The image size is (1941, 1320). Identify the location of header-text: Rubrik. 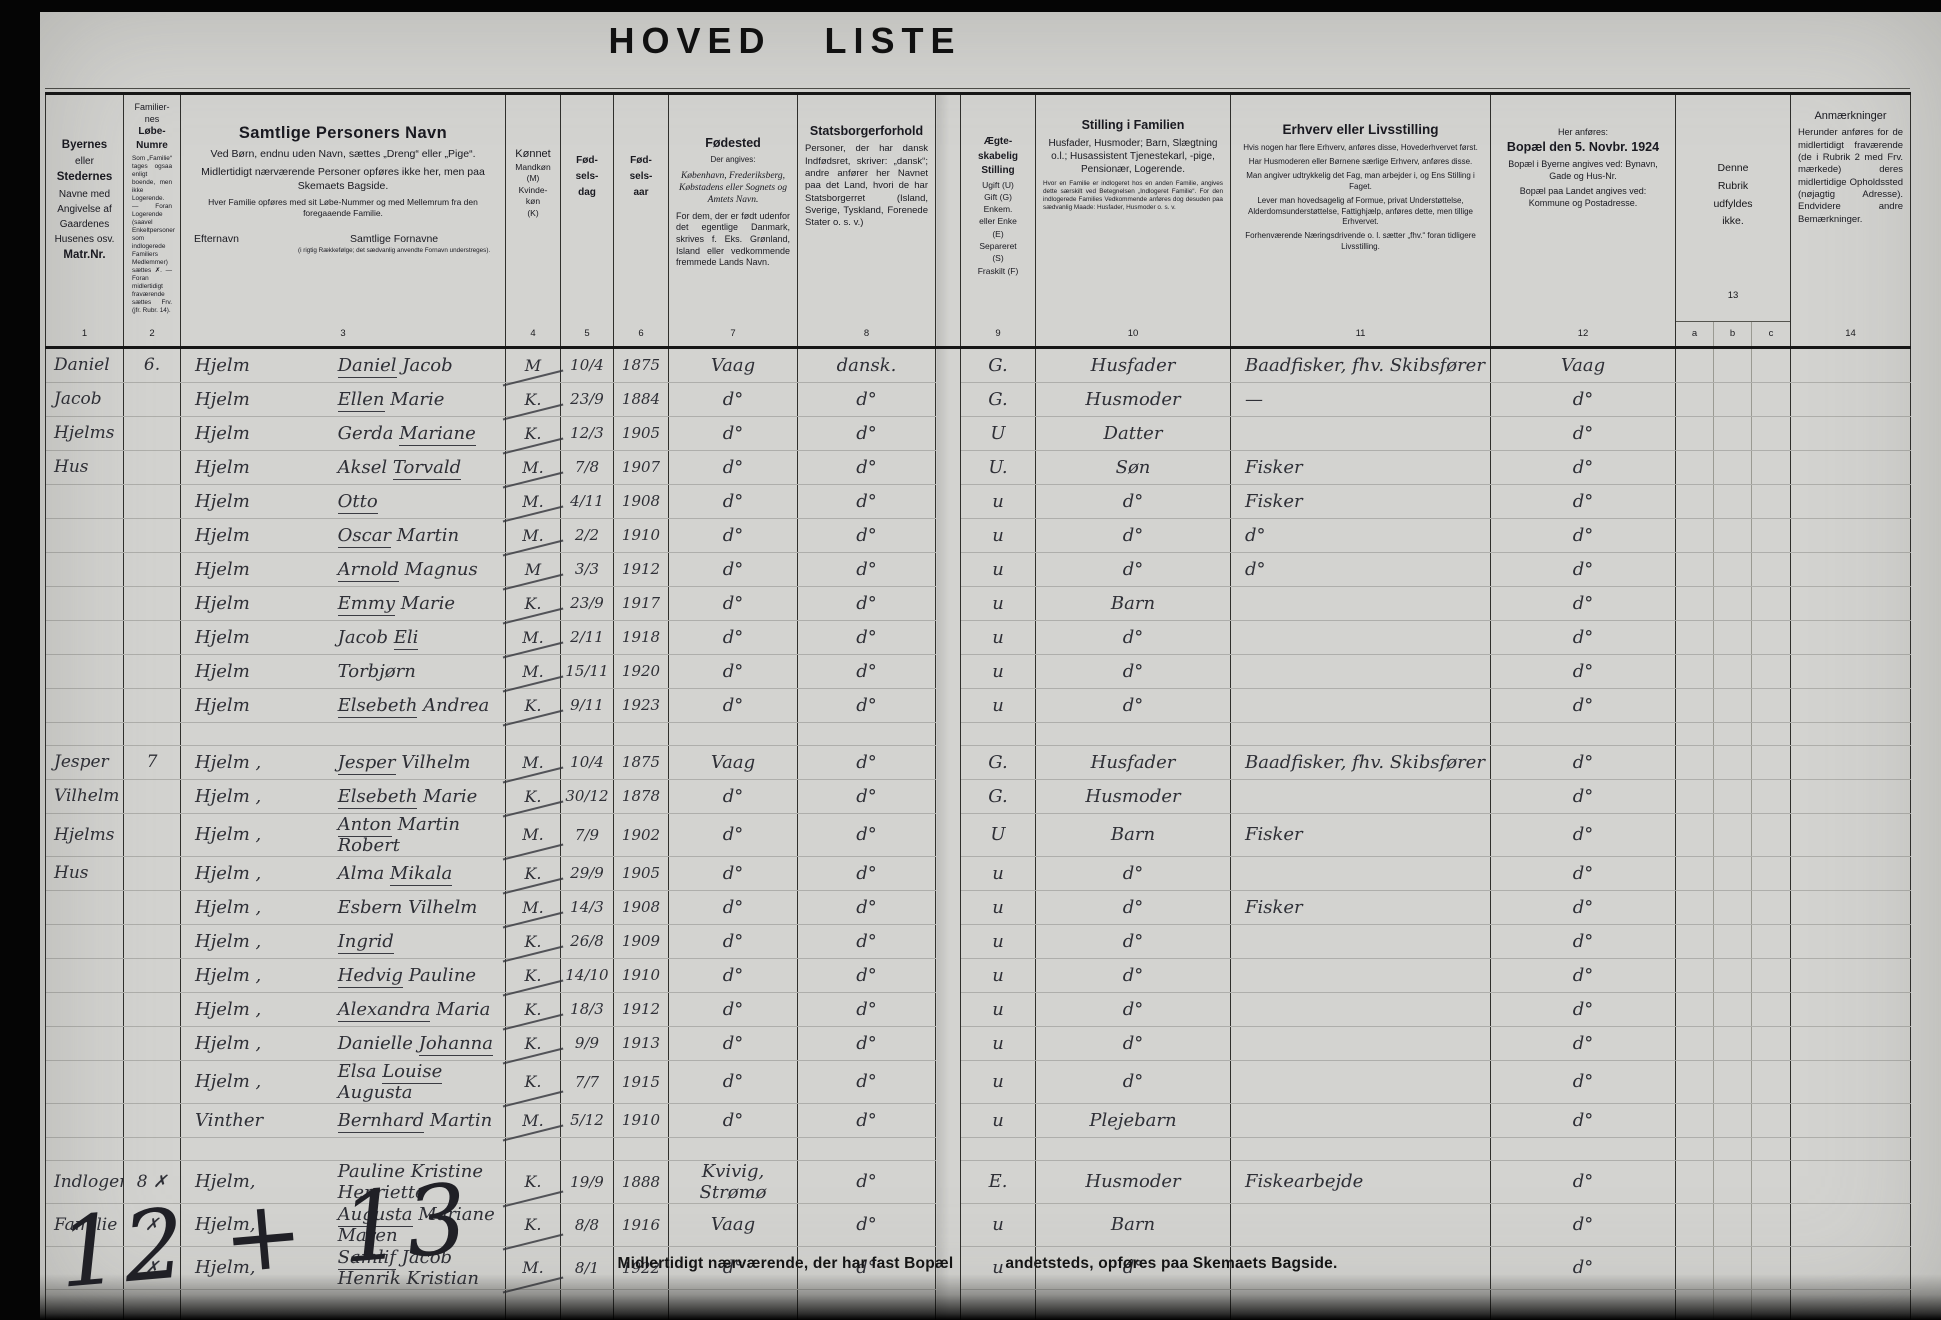
(1733, 185).